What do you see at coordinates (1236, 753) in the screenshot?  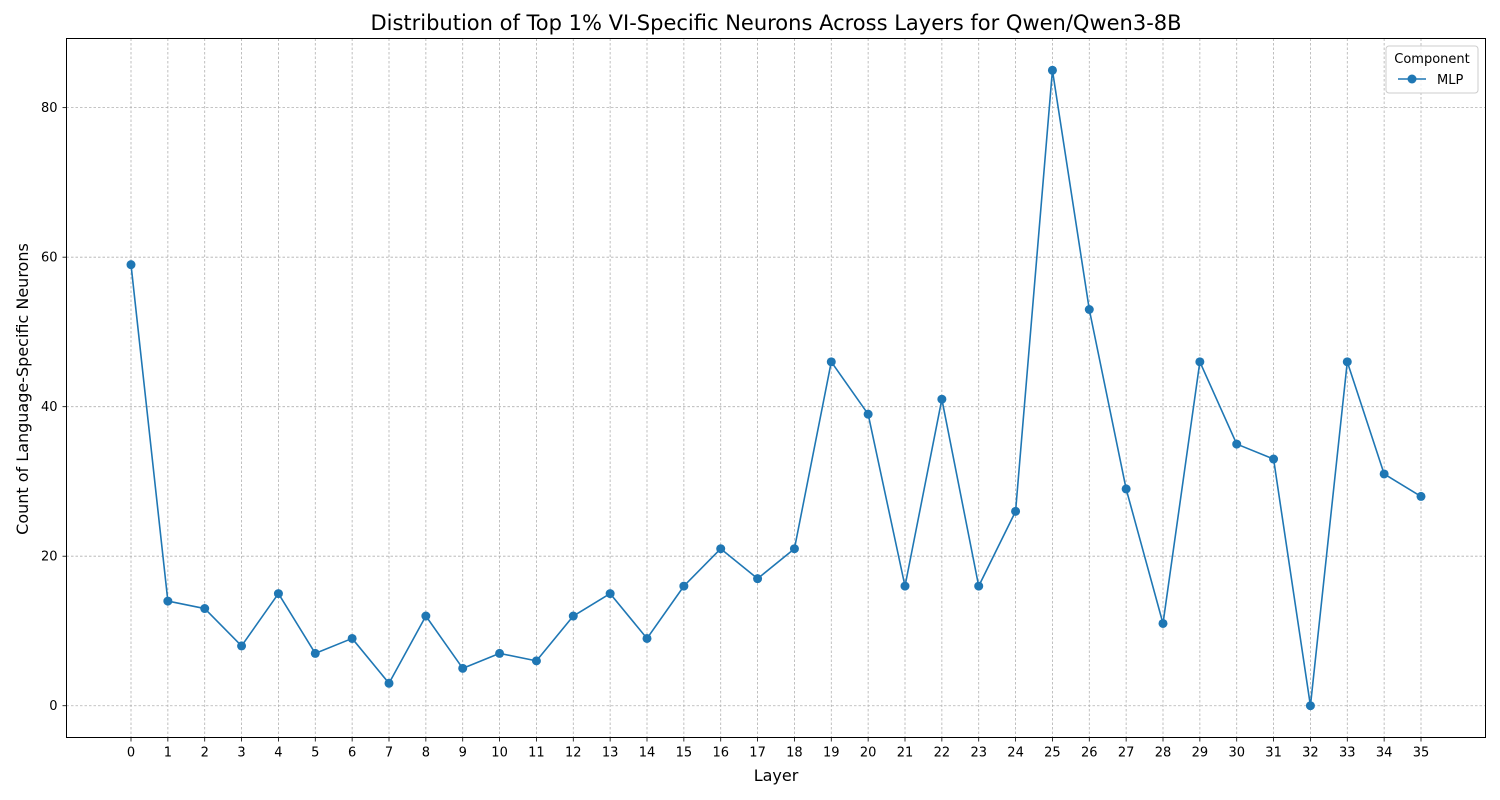 I see `x-tick-label: 30` at bounding box center [1236, 753].